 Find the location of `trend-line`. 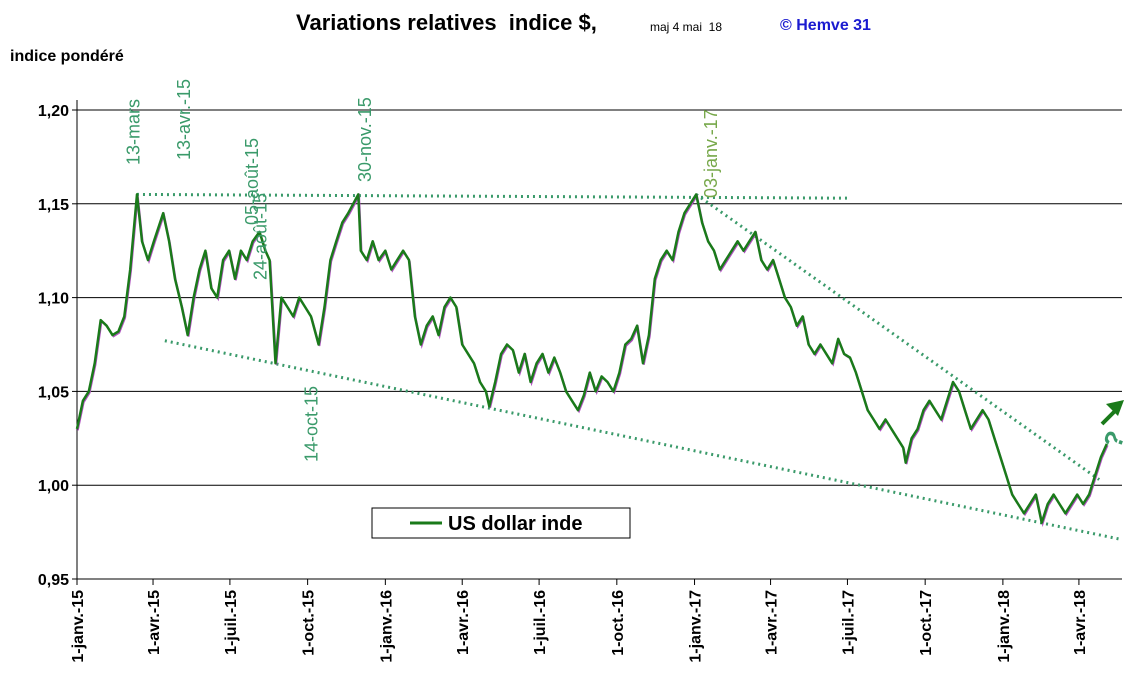

trend-line is located at coordinates (492, 196).